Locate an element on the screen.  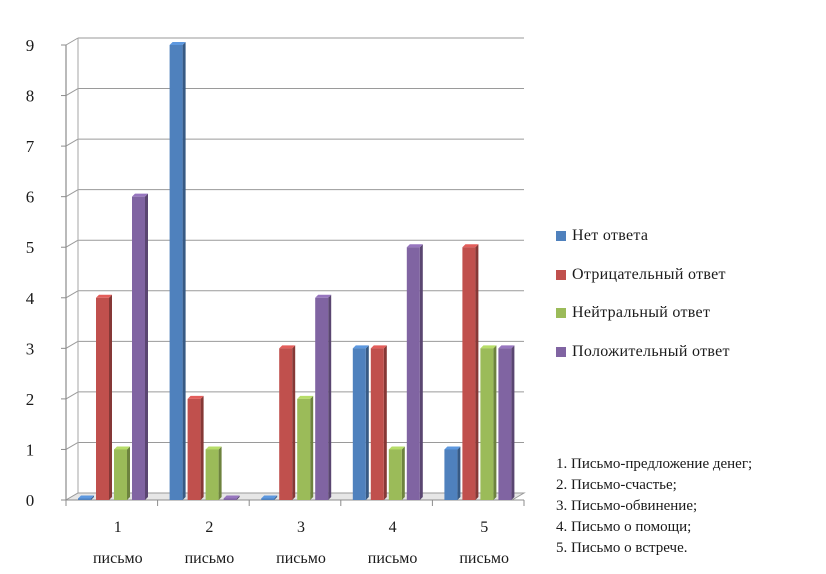
legend-item-neutral: Нейтральный ответ is located at coordinates (691, 313).